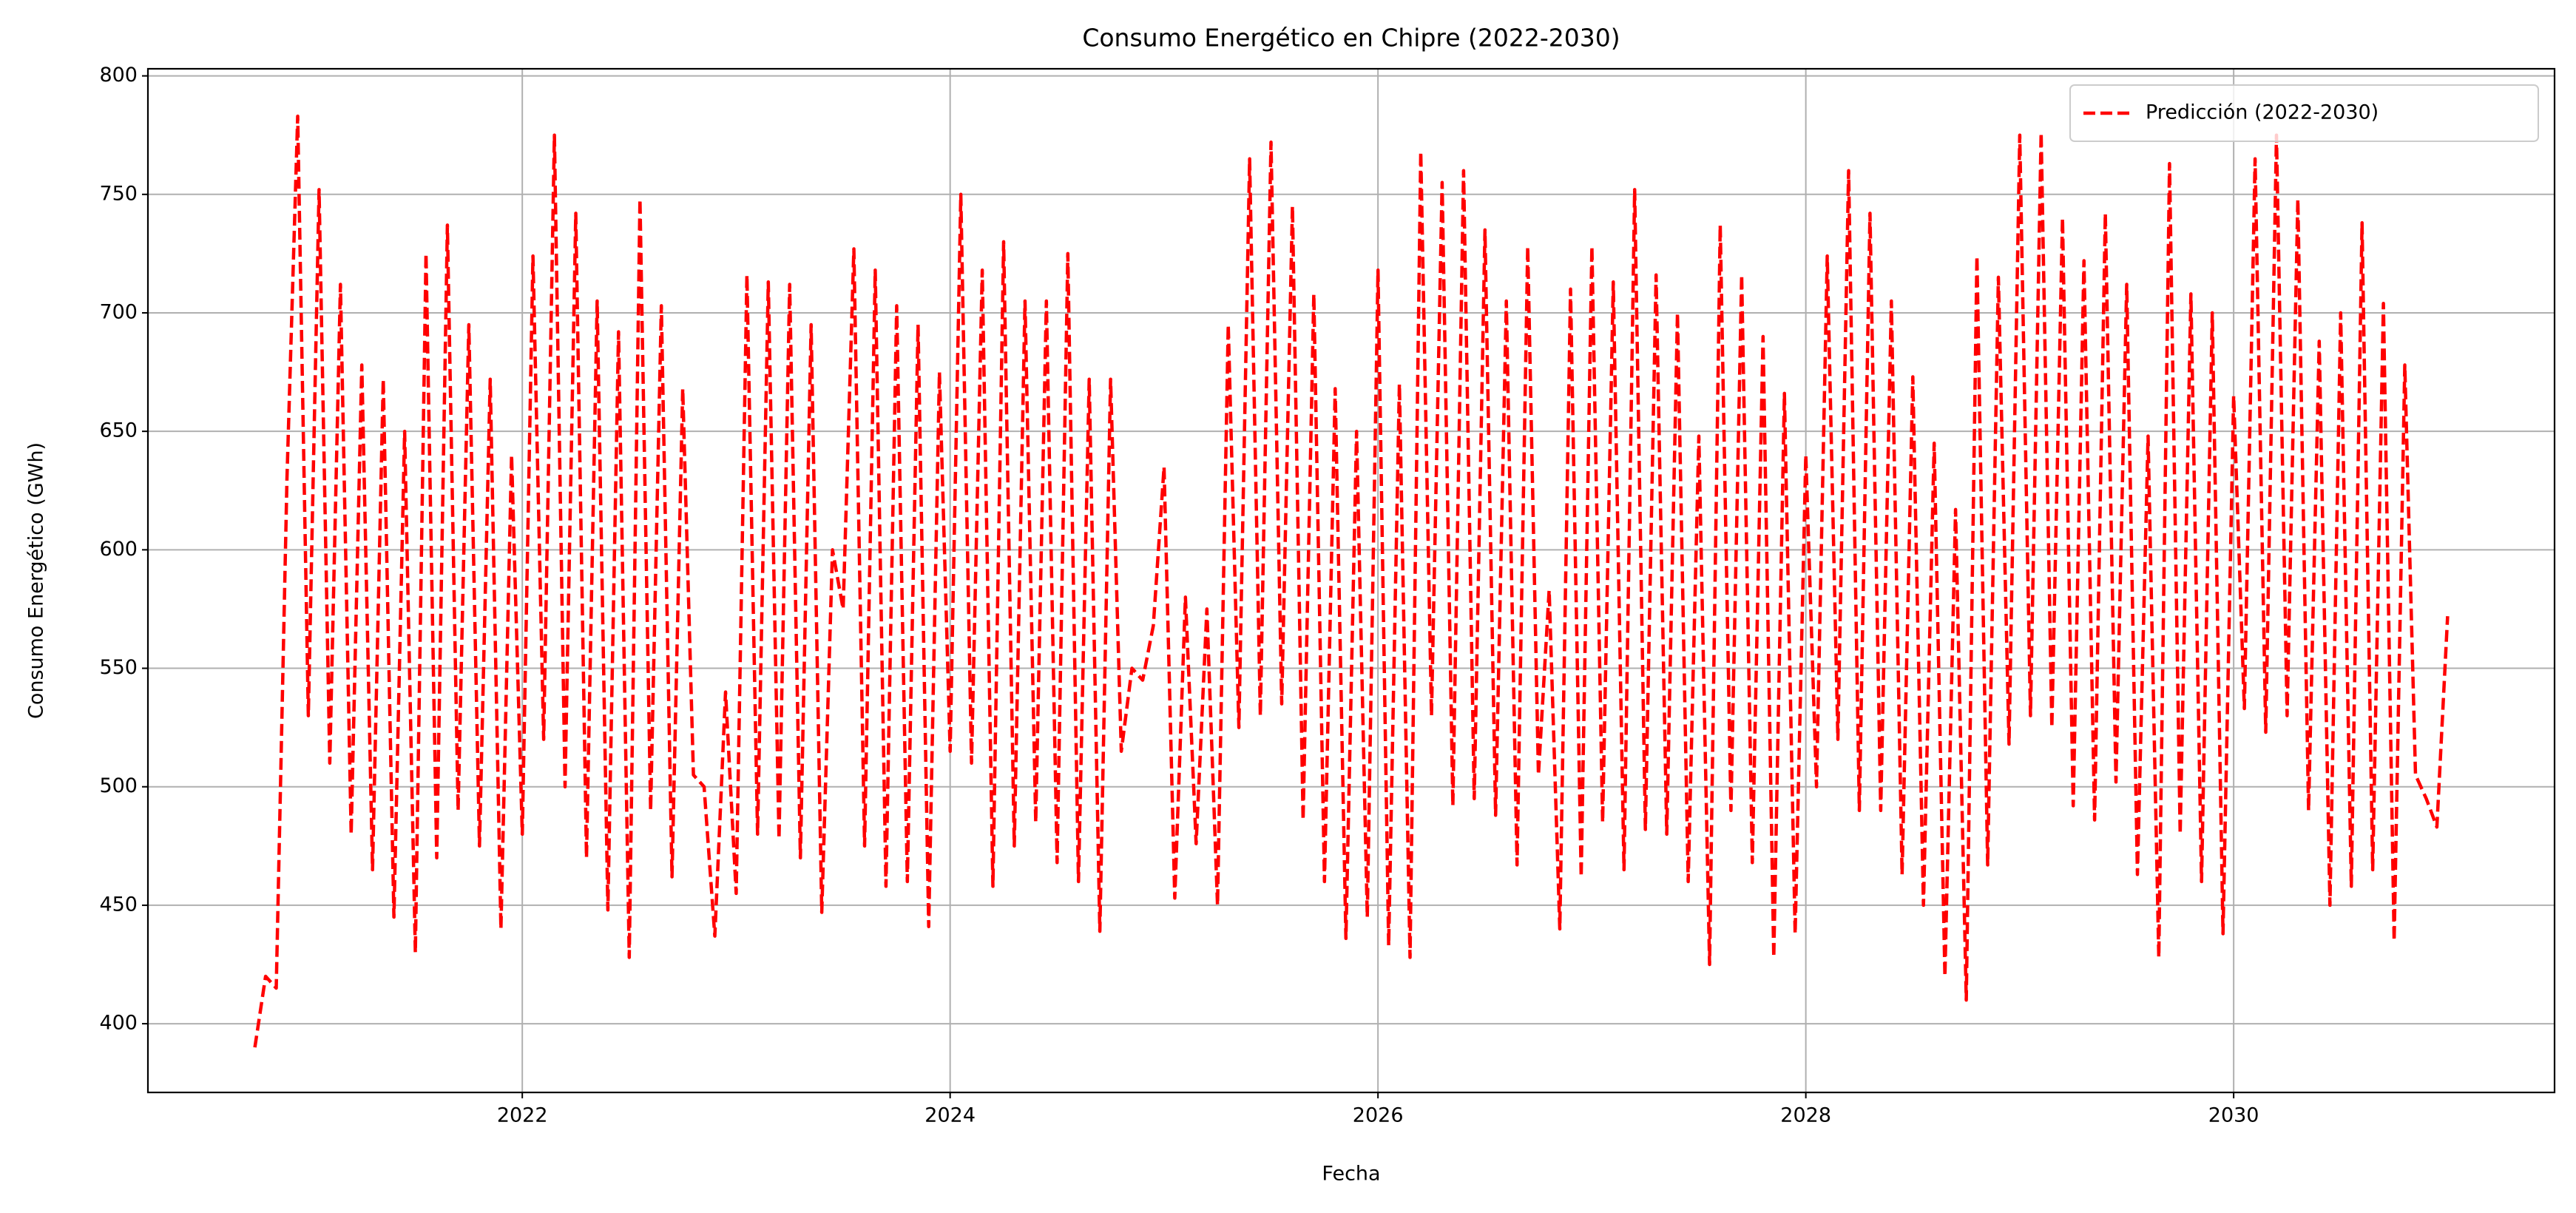 This screenshot has height=1213, width=2576. I want to click on x-tick-label: 2030, so click(2233, 1115).